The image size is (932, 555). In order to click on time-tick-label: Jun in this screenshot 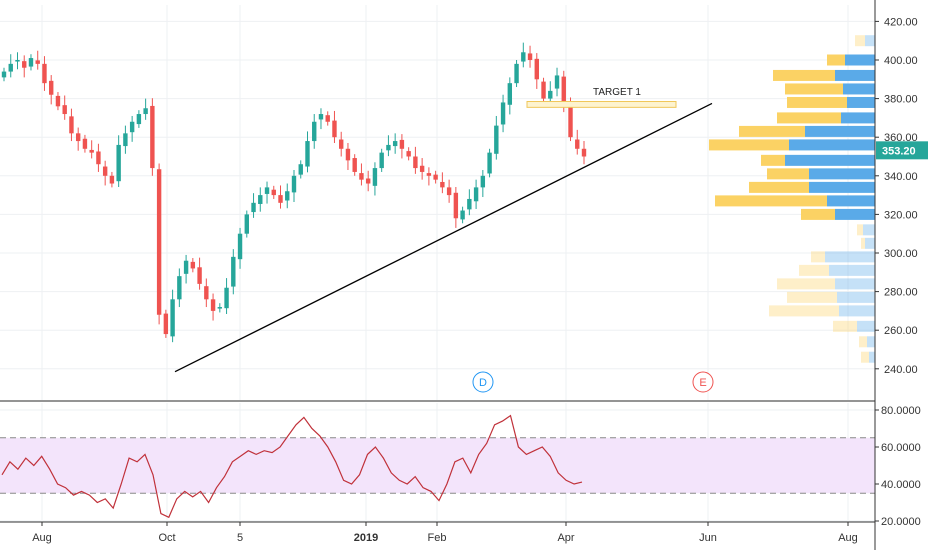, I will do `click(708, 538)`.